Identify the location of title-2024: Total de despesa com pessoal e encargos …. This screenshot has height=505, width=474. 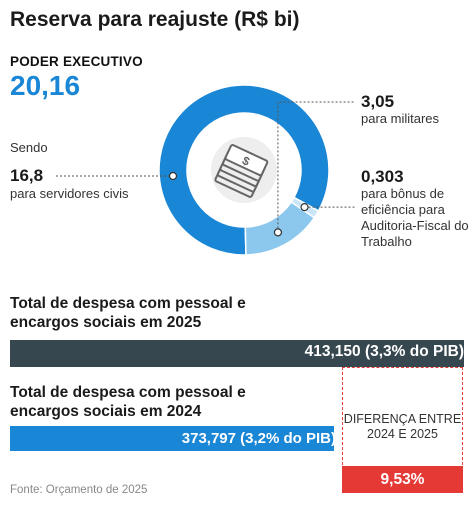
(128, 402).